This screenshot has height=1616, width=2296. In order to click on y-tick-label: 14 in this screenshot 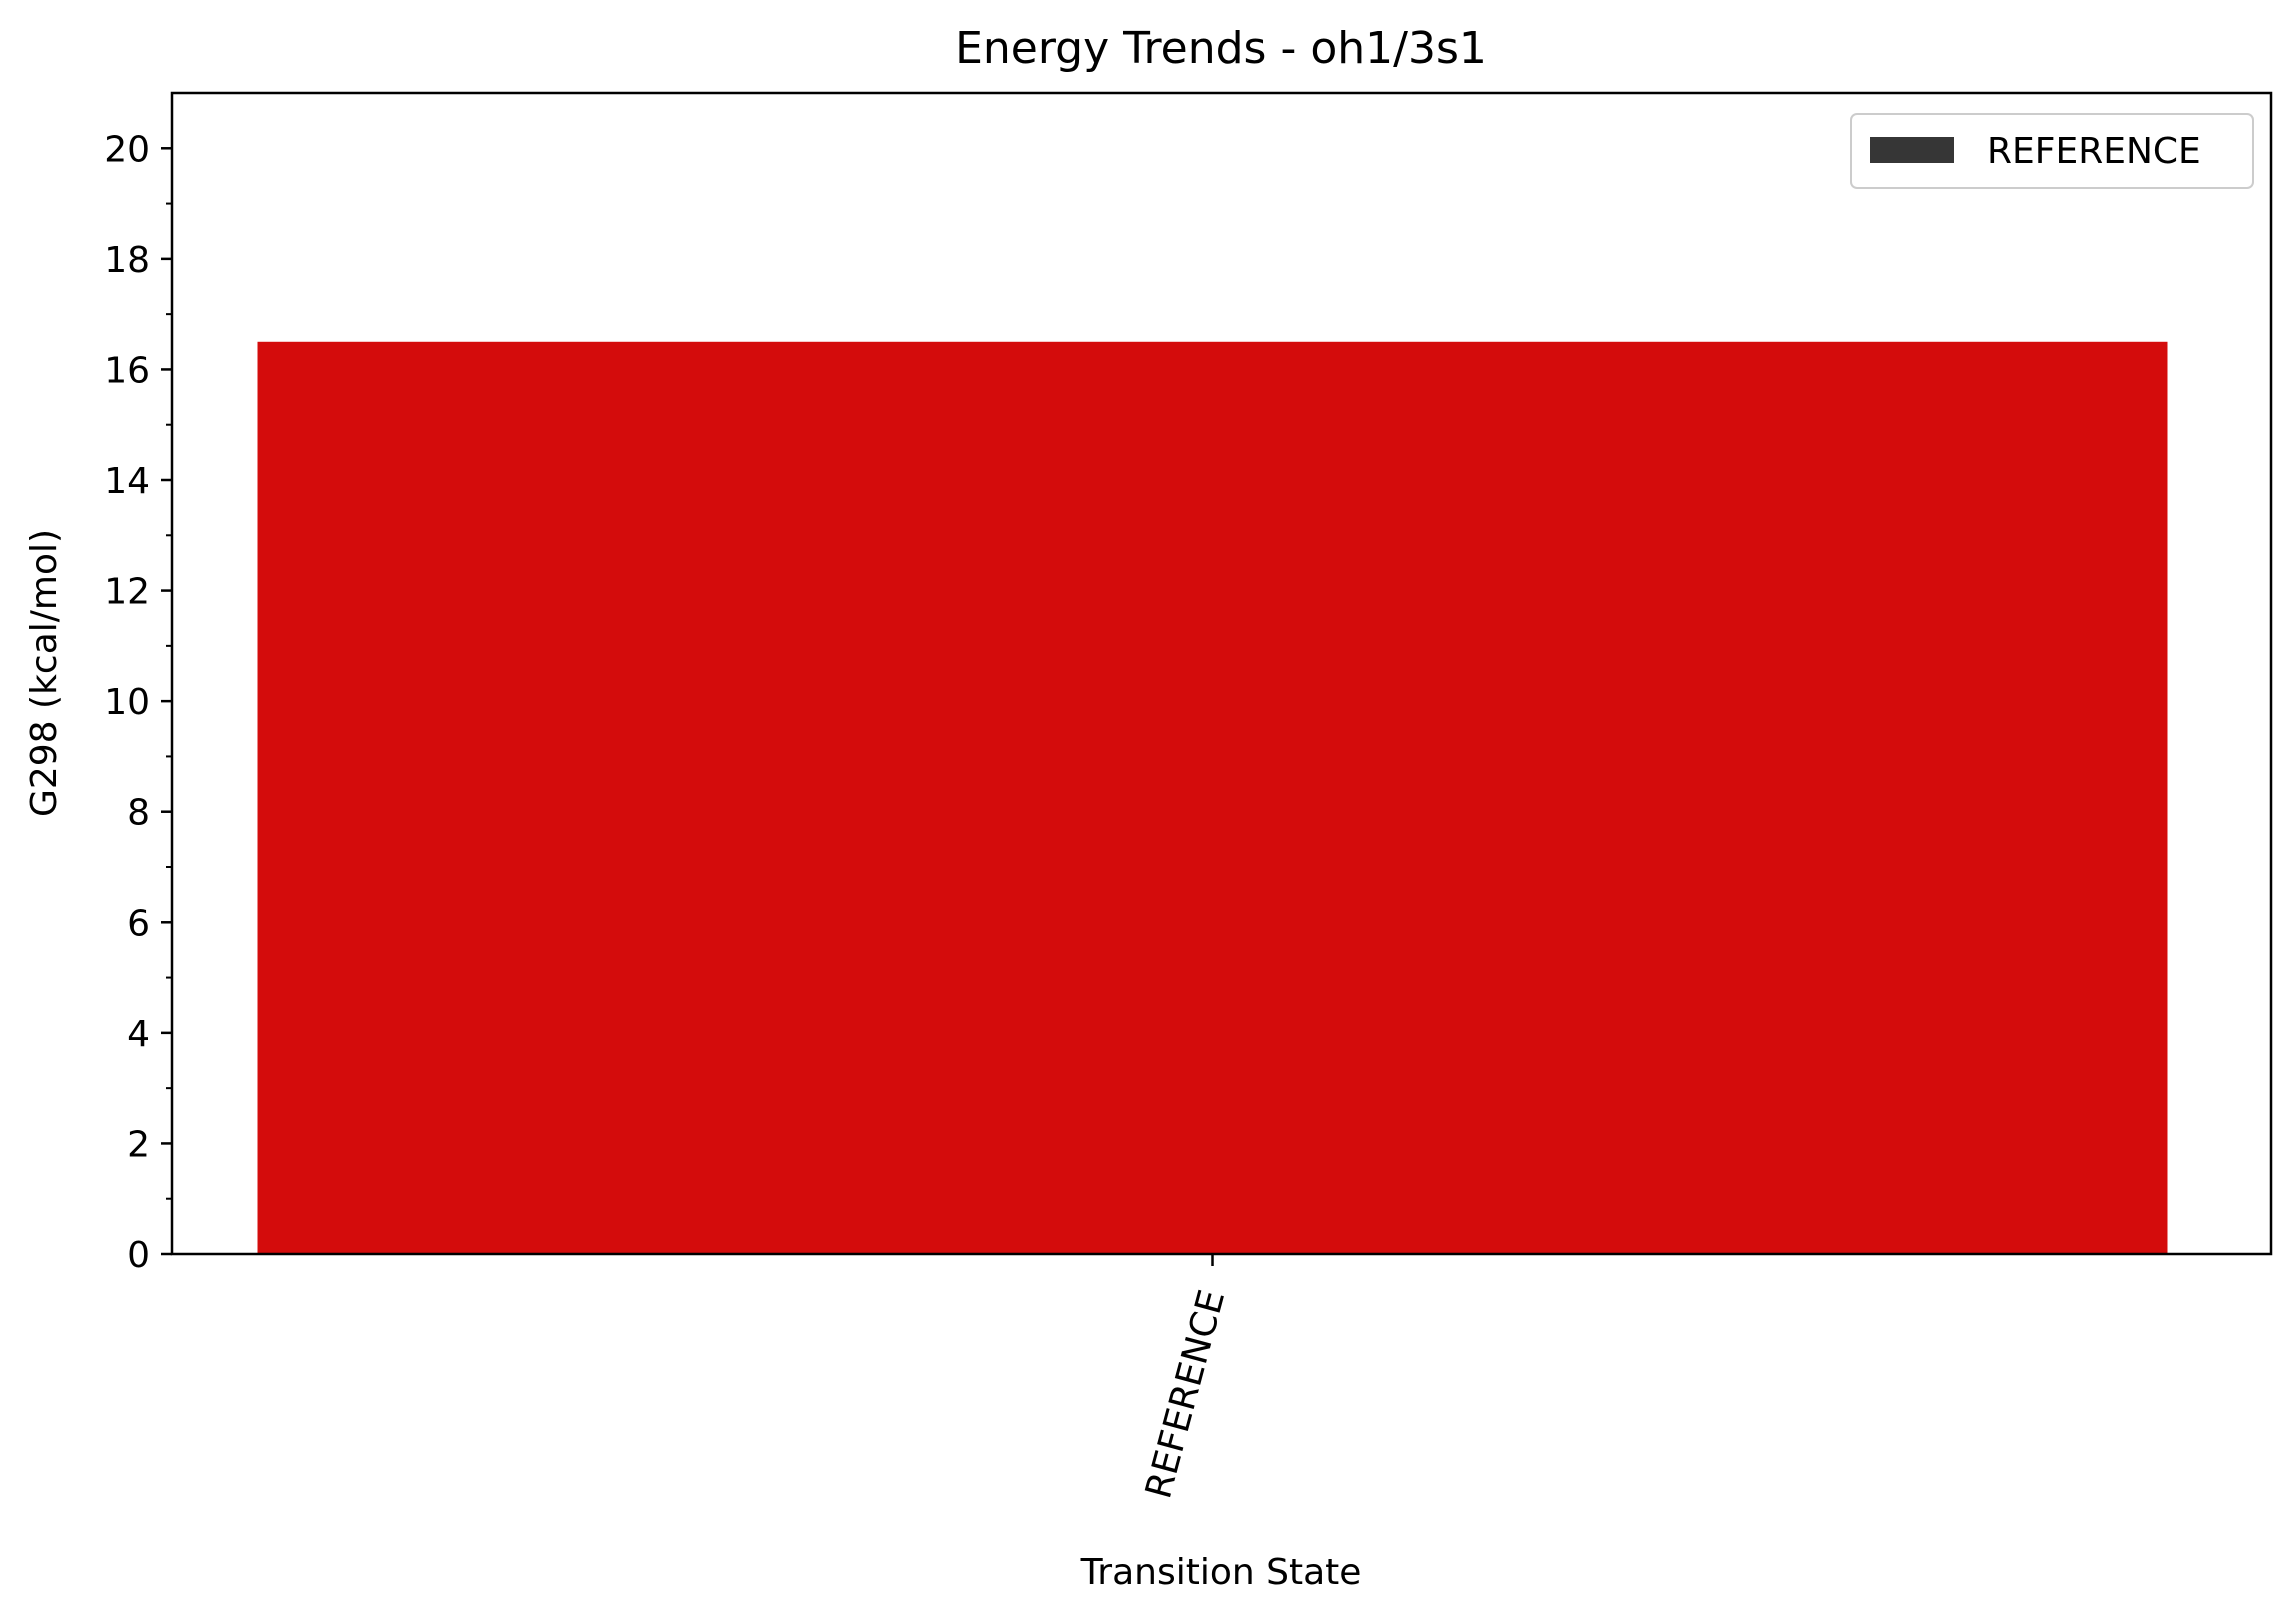, I will do `click(127, 481)`.